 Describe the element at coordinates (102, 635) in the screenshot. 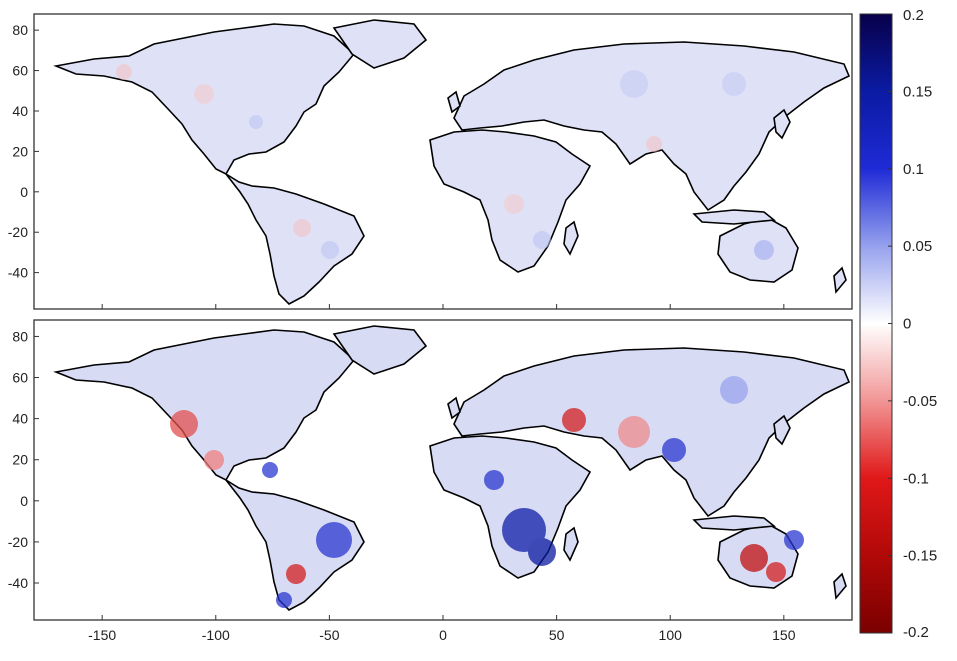

I see `x-tick-label: -150` at that location.